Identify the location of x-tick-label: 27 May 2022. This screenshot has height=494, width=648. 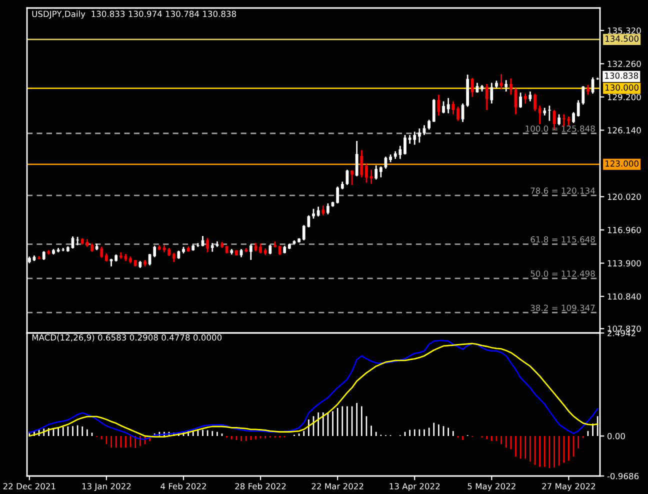
(569, 487).